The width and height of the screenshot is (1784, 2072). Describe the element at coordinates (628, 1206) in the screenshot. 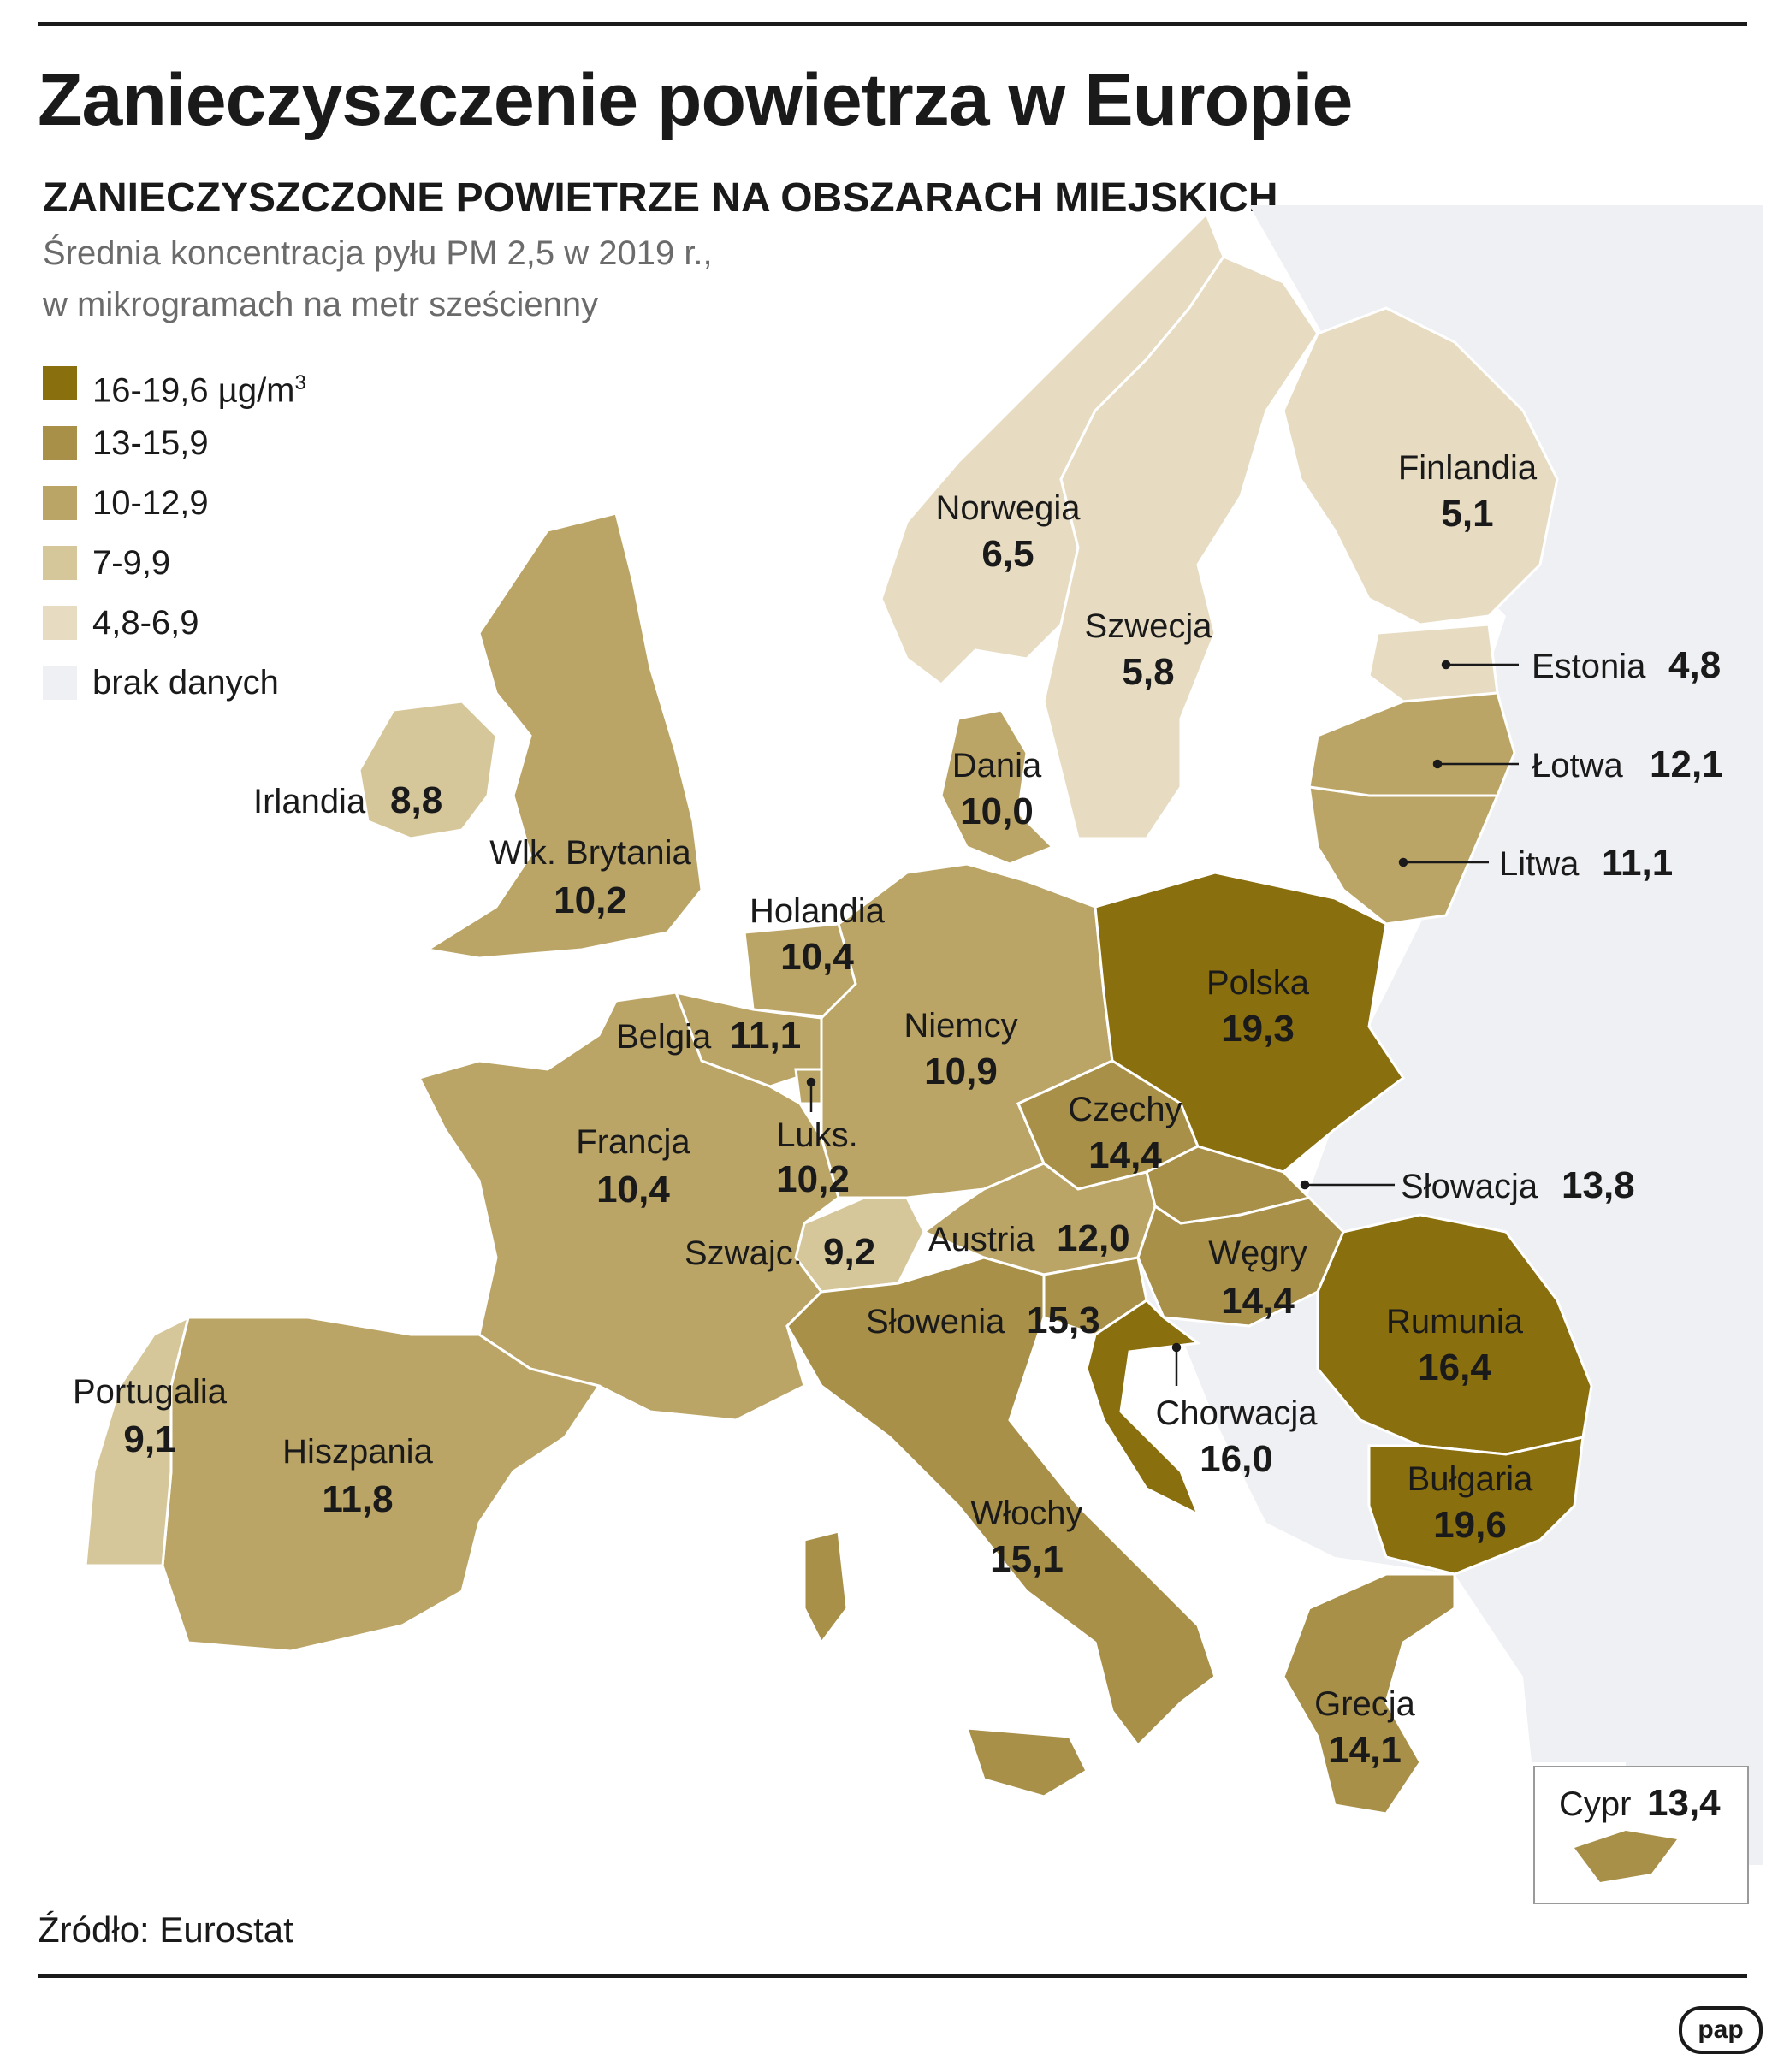

I see `country-france` at that location.